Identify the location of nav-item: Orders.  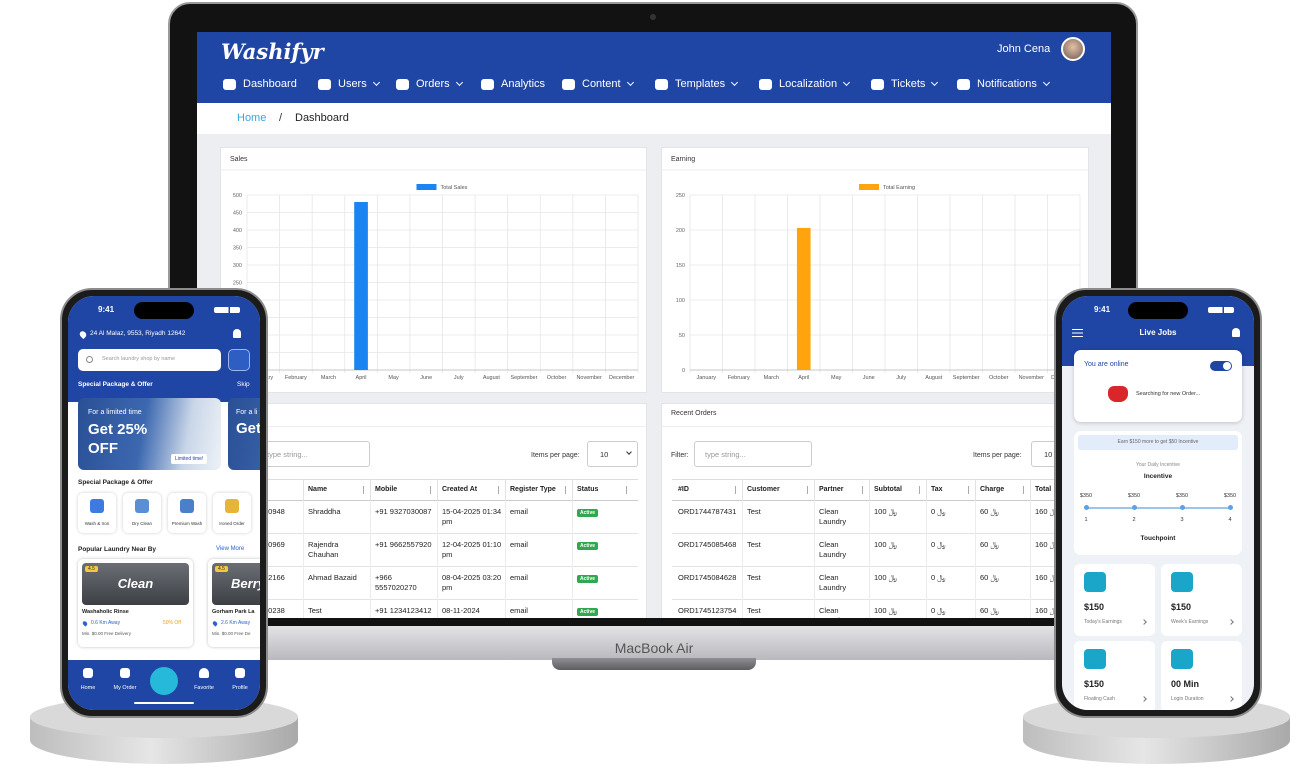
(433, 84).